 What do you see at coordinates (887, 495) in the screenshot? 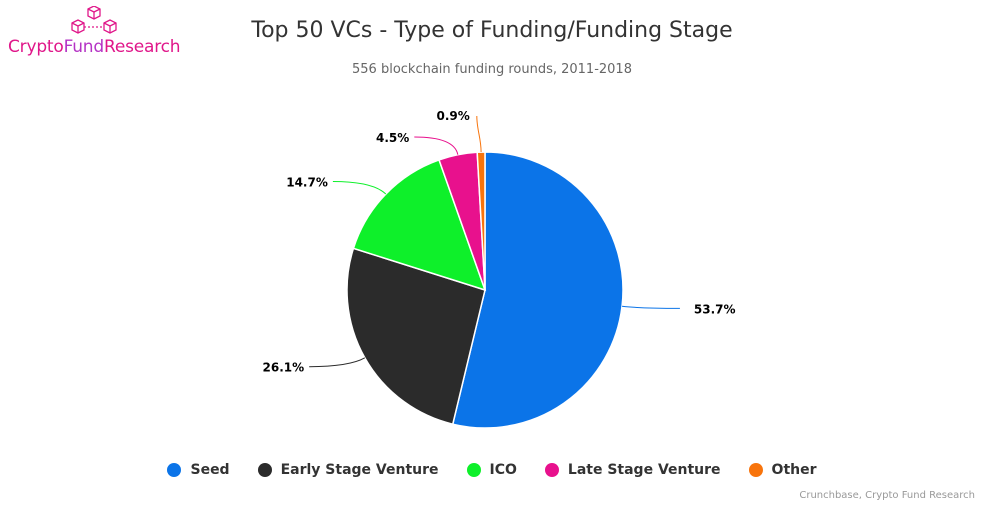
I see `credits: Crunchbase, Crypto Fund Research` at bounding box center [887, 495].